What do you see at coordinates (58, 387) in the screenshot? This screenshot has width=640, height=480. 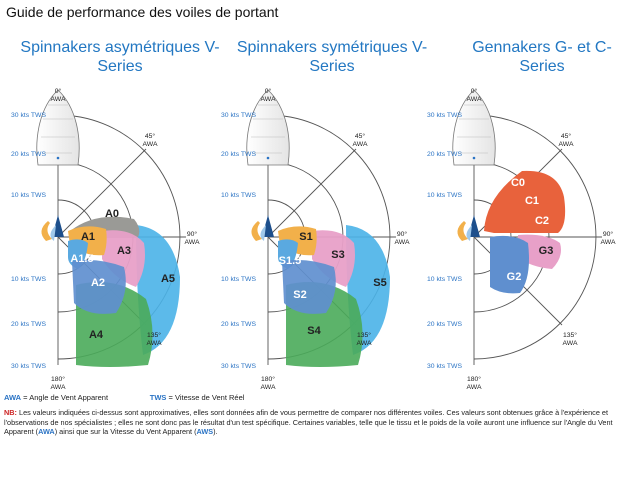 I see `p1-awa-180: AWA` at bounding box center [58, 387].